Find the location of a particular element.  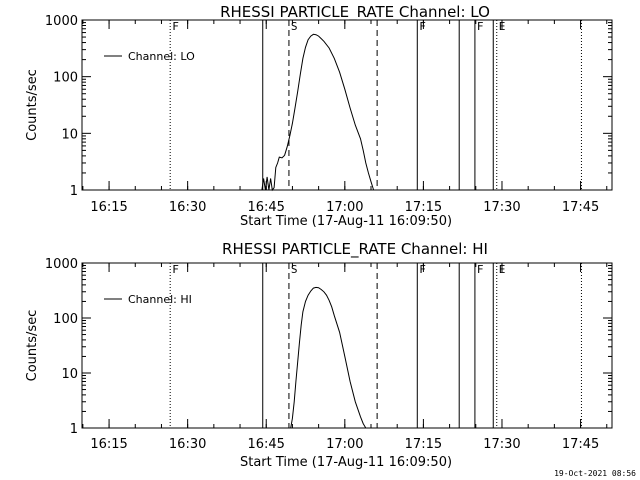

legend-label: Channel: LO is located at coordinates (161, 56).